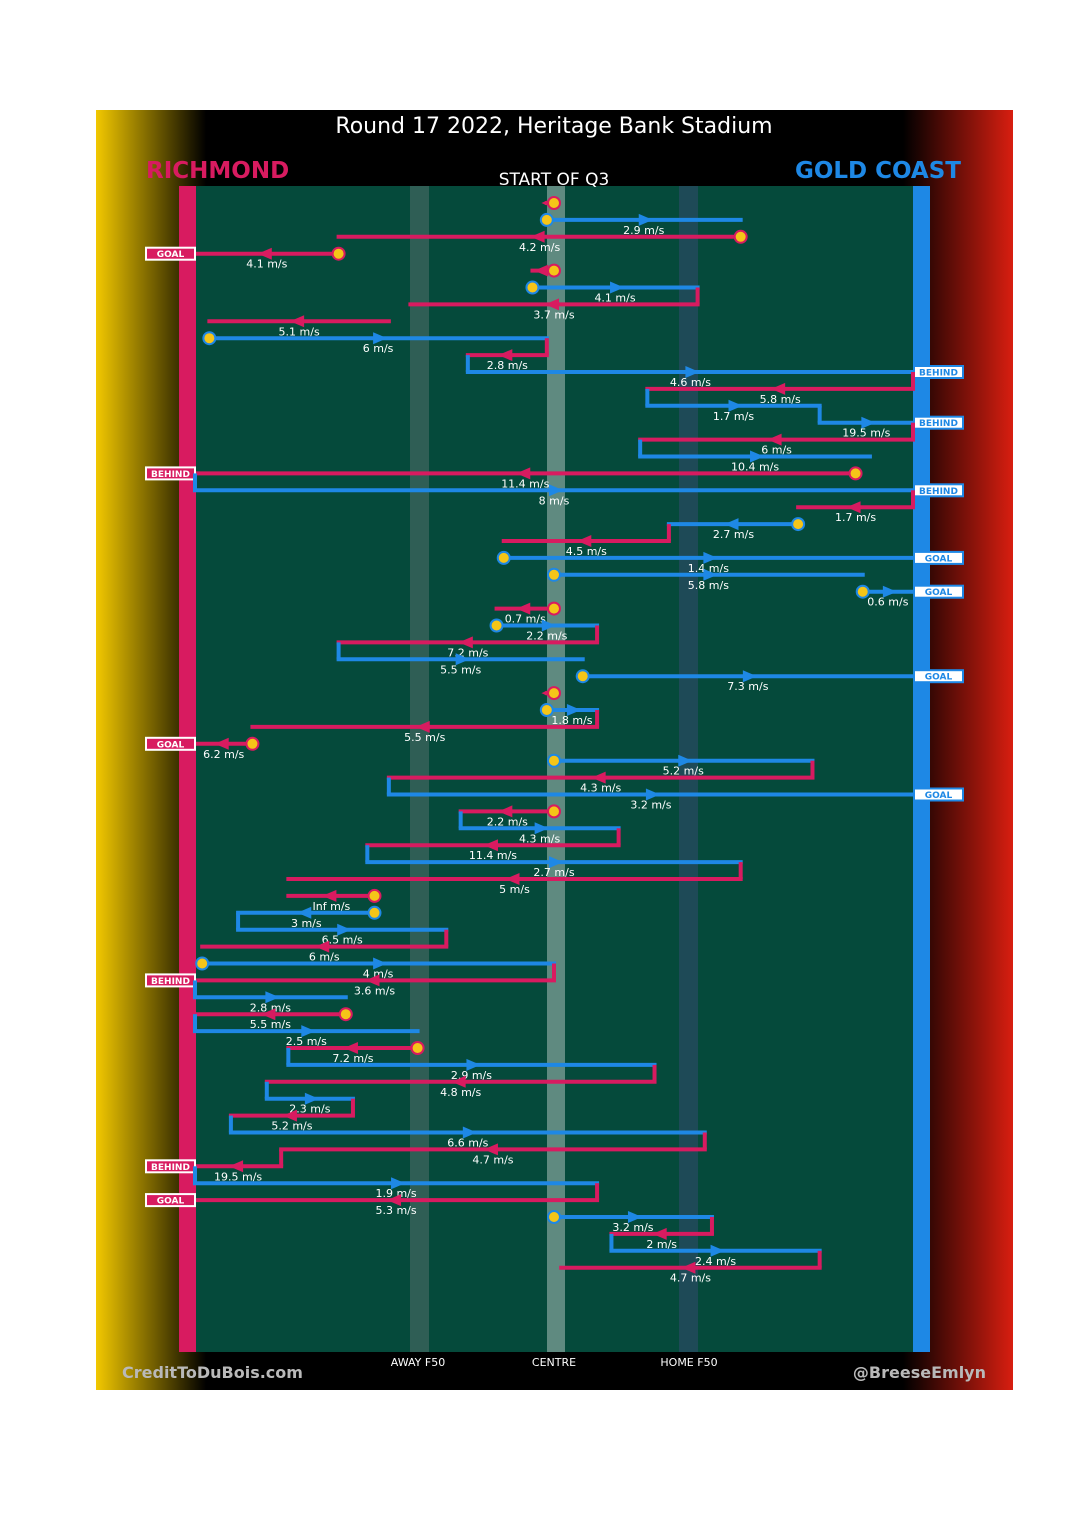 The height and width of the screenshot is (1515, 1080). What do you see at coordinates (418, 1362) in the screenshot?
I see `away-f50-label: AWAY F50` at bounding box center [418, 1362].